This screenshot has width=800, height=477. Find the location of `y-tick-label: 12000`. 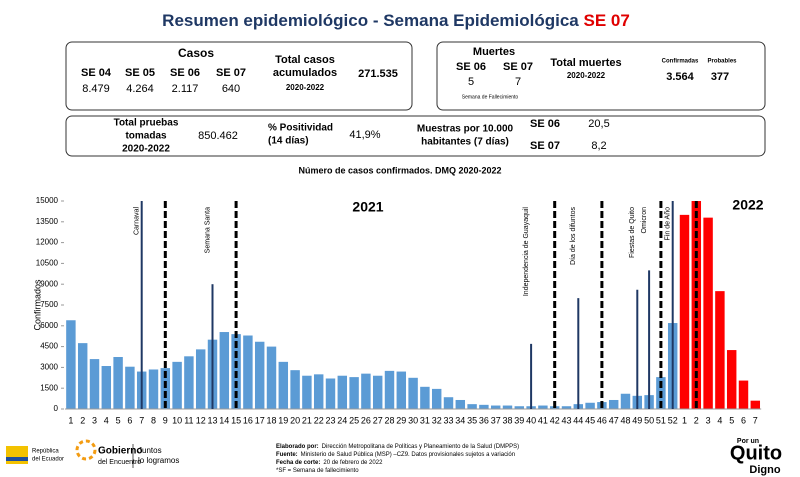

y-tick-label: 12000 is located at coordinates (47, 242).